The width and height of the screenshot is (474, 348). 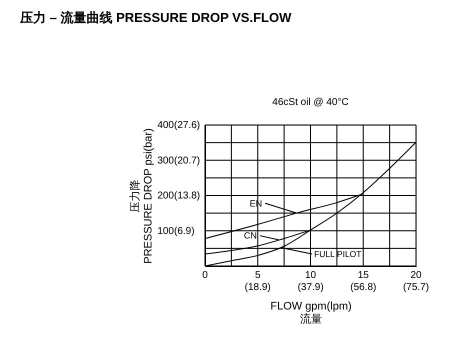 I want to click on y-tick-label: 300, so click(x=165, y=160).